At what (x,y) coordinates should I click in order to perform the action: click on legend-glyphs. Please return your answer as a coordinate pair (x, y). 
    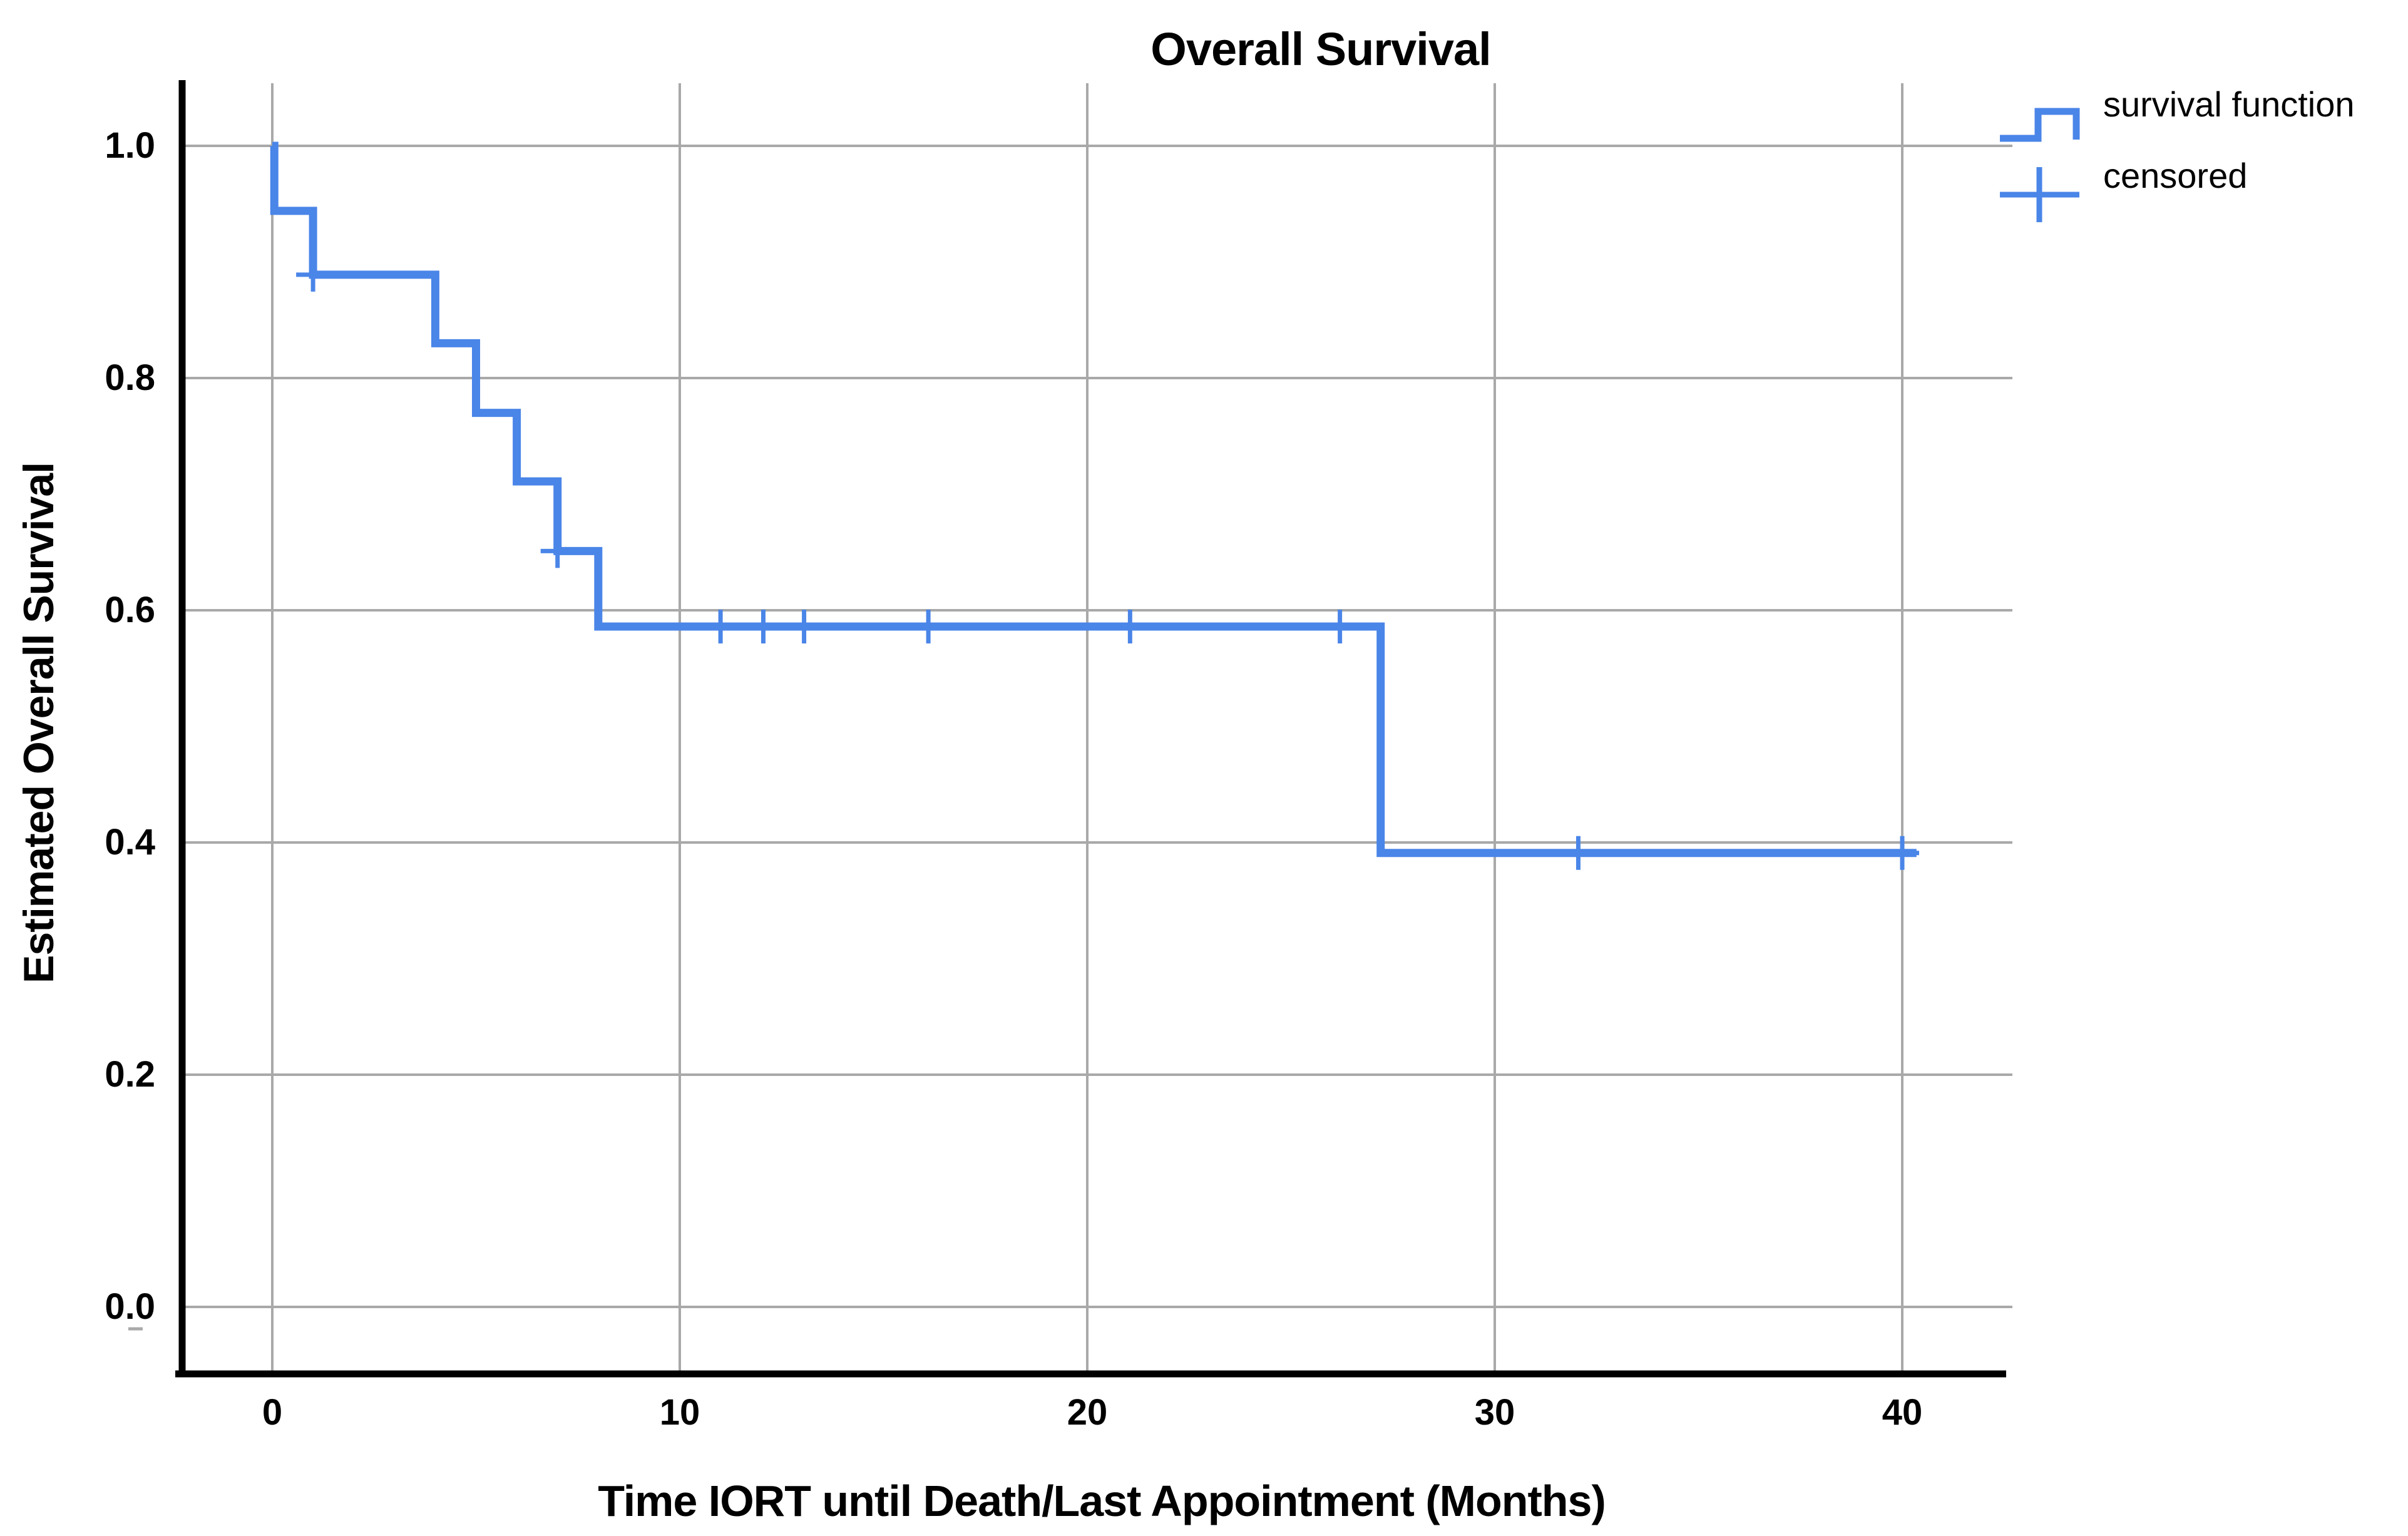
    Looking at the image, I should click on (2040, 165).